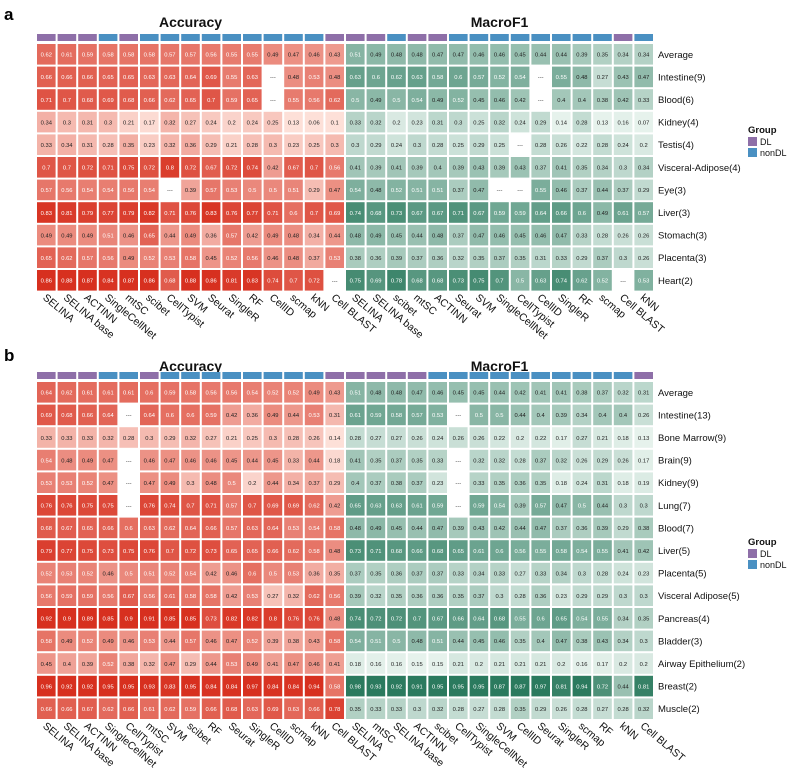 The image size is (799, 769). What do you see at coordinates (623, 282) in the screenshot?
I see `macrof1-cell-label: ---` at bounding box center [623, 282].